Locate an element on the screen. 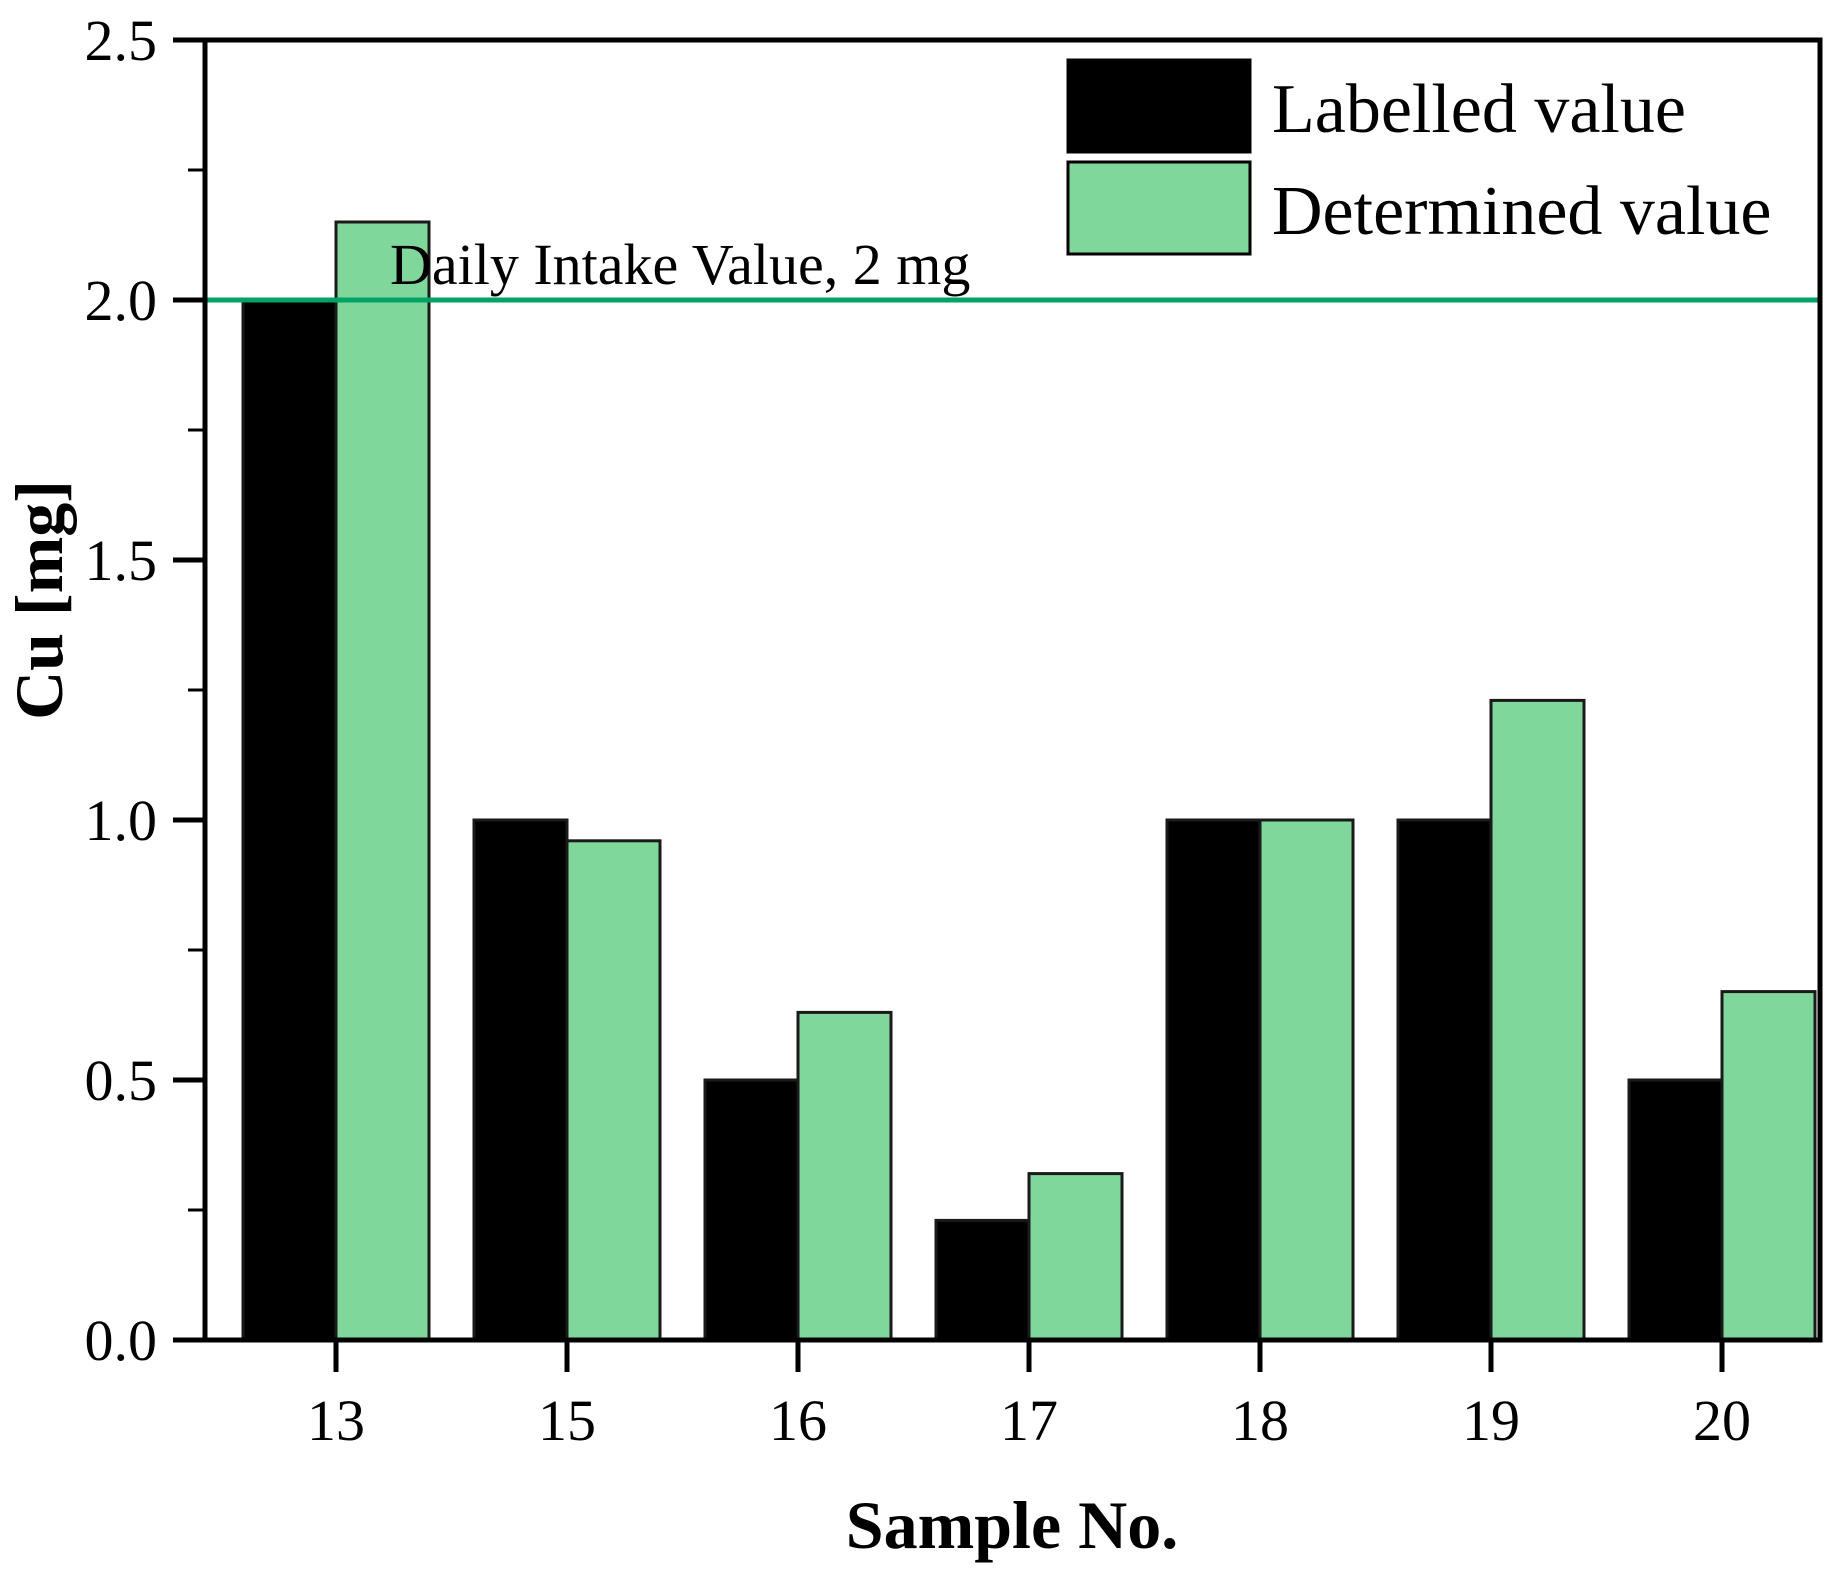 This screenshot has height=1594, width=1842. y-tick-label-2.5: 2.5 is located at coordinates (121, 40).